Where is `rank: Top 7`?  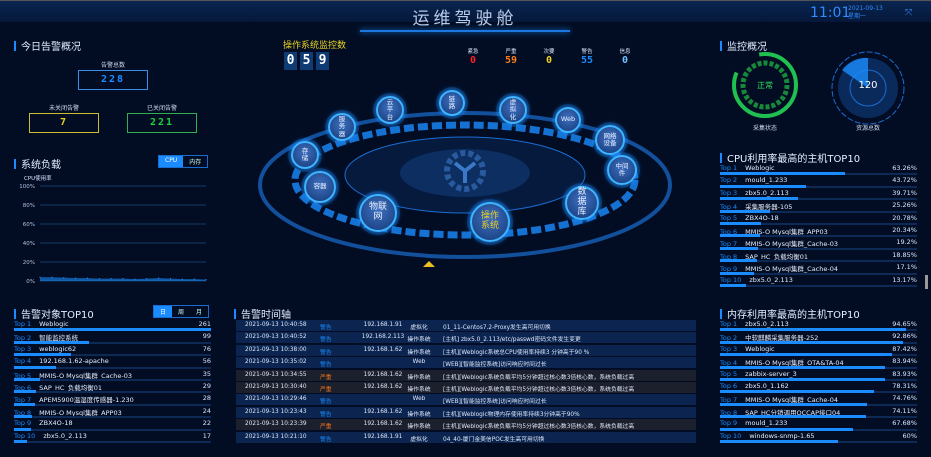 rank: Top 7 is located at coordinates (729, 400).